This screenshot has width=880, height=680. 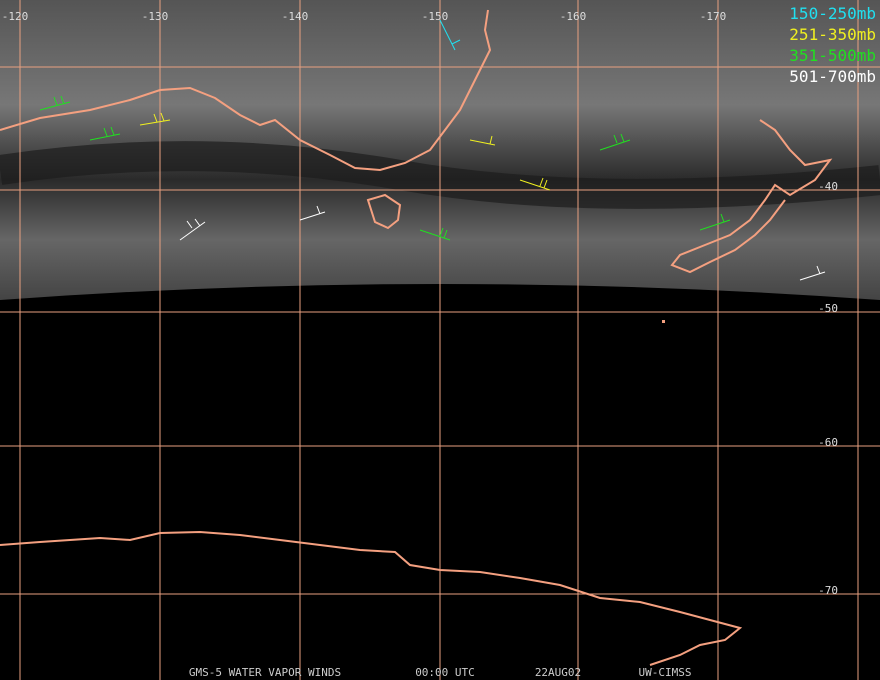 I want to click on latitude-label: -60, so click(x=828, y=442).